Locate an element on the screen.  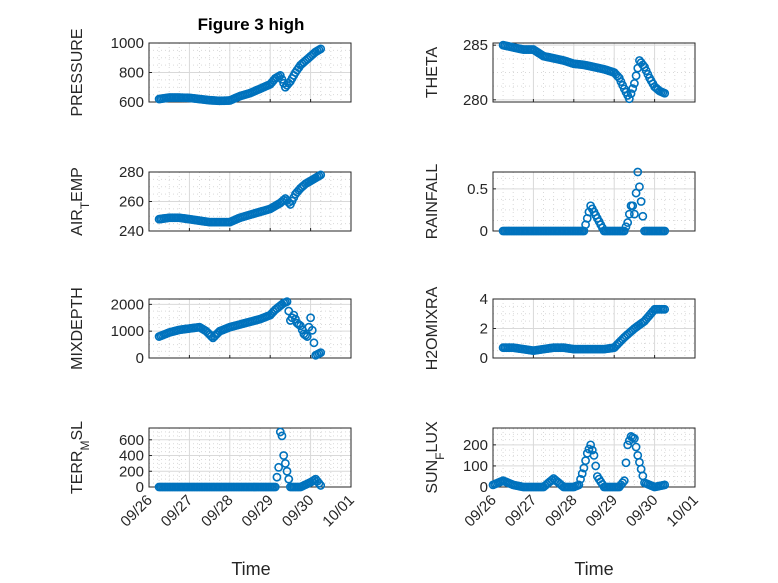
chart-panel-h2omixra: 0 2 4 H2OMIXRA is located at coordinates (560, 328).